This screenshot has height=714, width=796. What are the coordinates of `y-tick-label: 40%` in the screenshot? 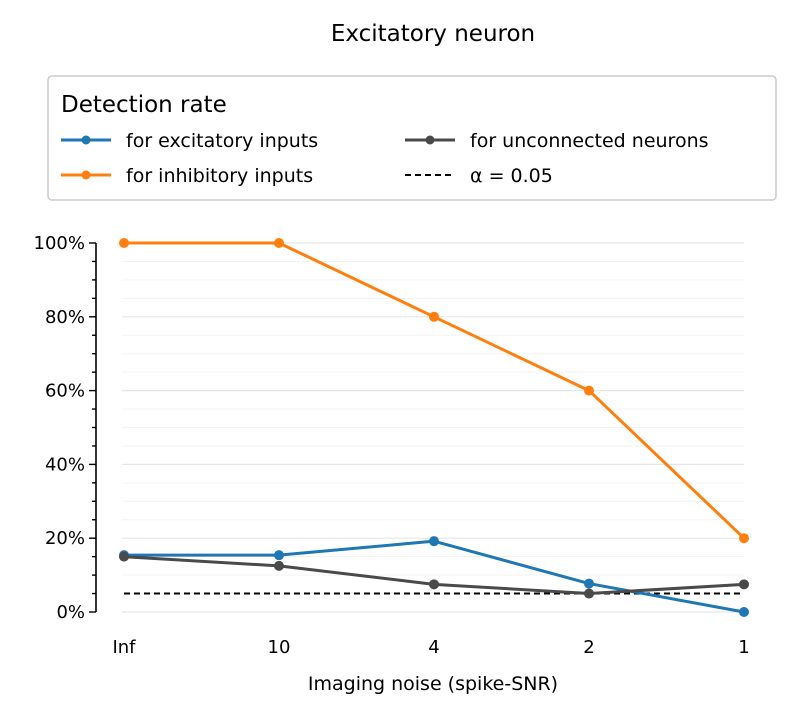 It's located at (65, 464).